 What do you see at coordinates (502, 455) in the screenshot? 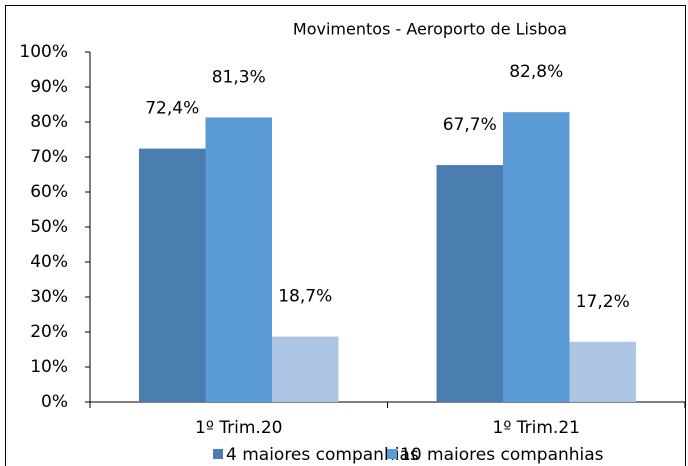
I see `legend-label: 10 maiores companhias` at bounding box center [502, 455].